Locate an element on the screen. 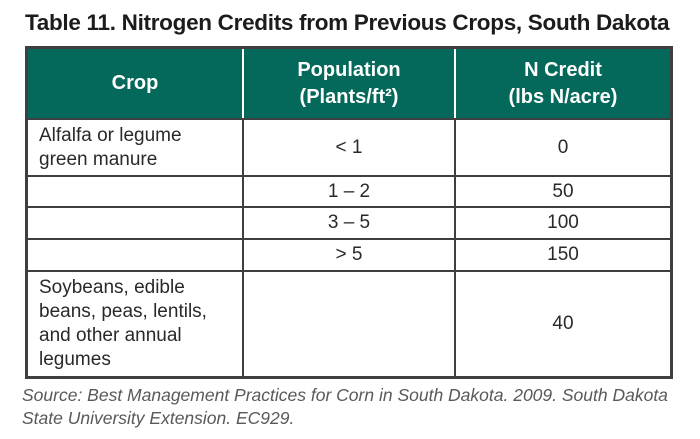 The image size is (700, 439). ncredit-cell: 50 is located at coordinates (562, 191).